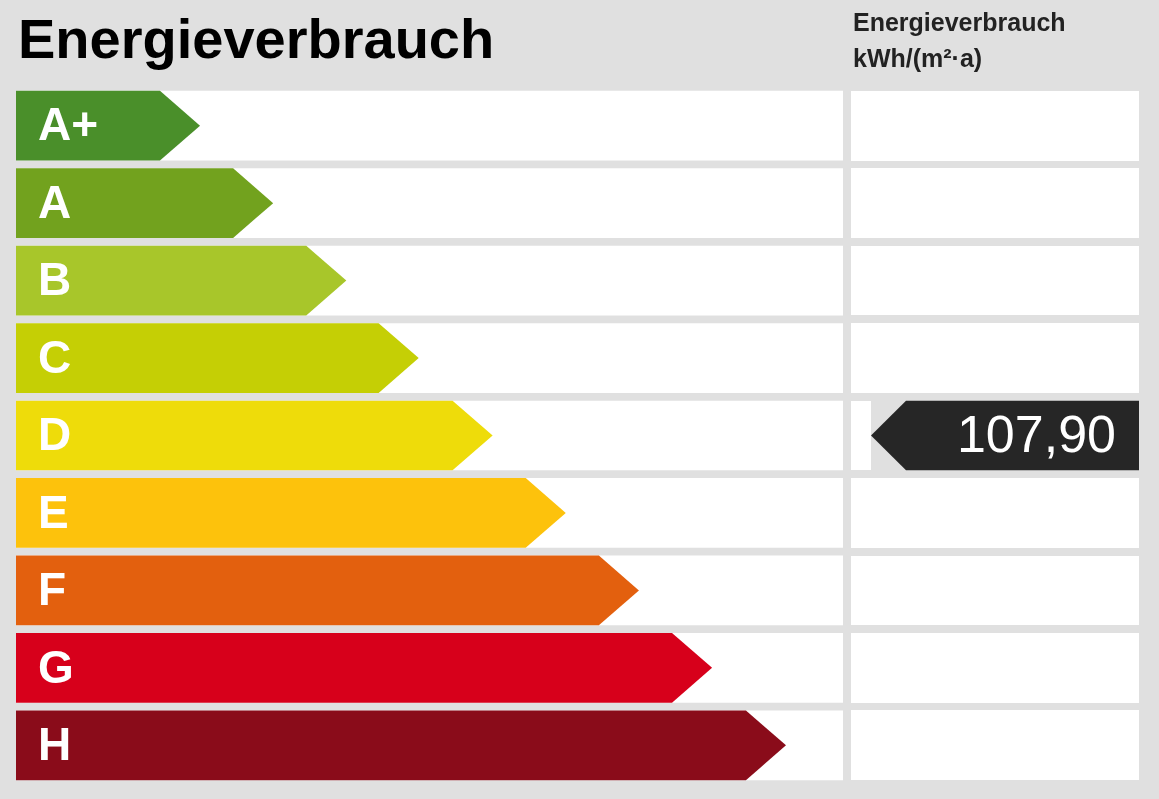  Describe the element at coordinates (55, 356) in the screenshot. I see `y-tick-label: C` at that location.